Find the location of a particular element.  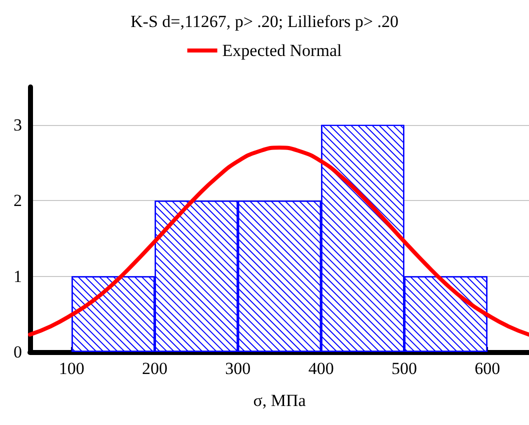

chart-title: K-S d=,11267, p> .20; Lilliefors p> .20 is located at coordinates (264, 21).